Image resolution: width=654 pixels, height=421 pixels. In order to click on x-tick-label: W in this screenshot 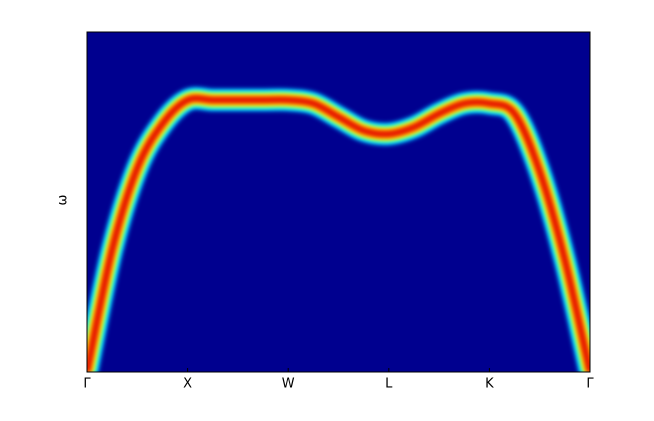, I will do `click(288, 384)`.